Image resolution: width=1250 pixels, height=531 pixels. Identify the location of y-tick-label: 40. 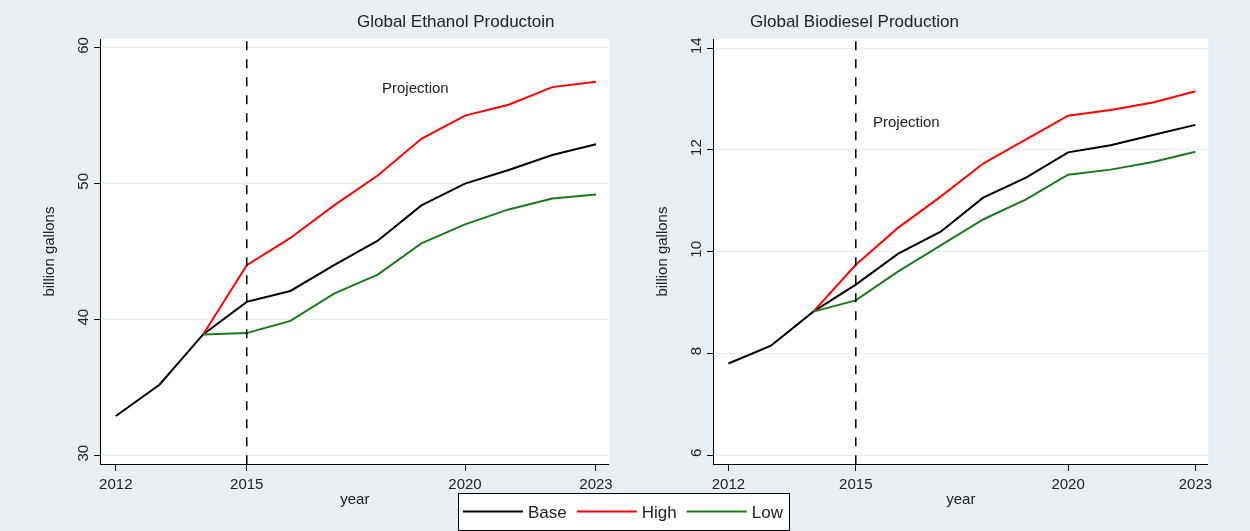
(82, 317).